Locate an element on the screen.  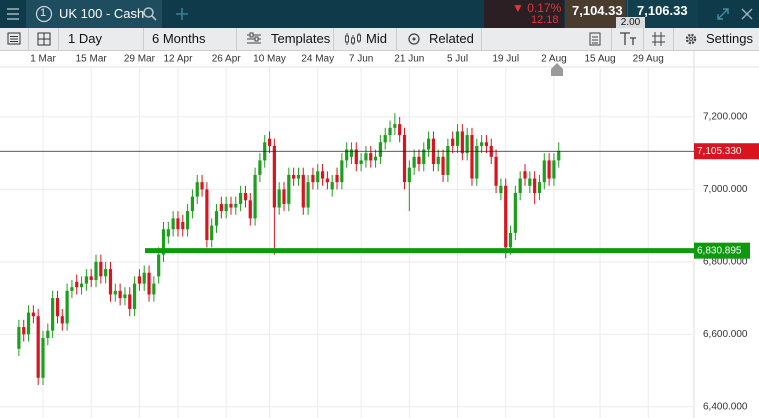
settings: Settings is located at coordinates (729, 38).